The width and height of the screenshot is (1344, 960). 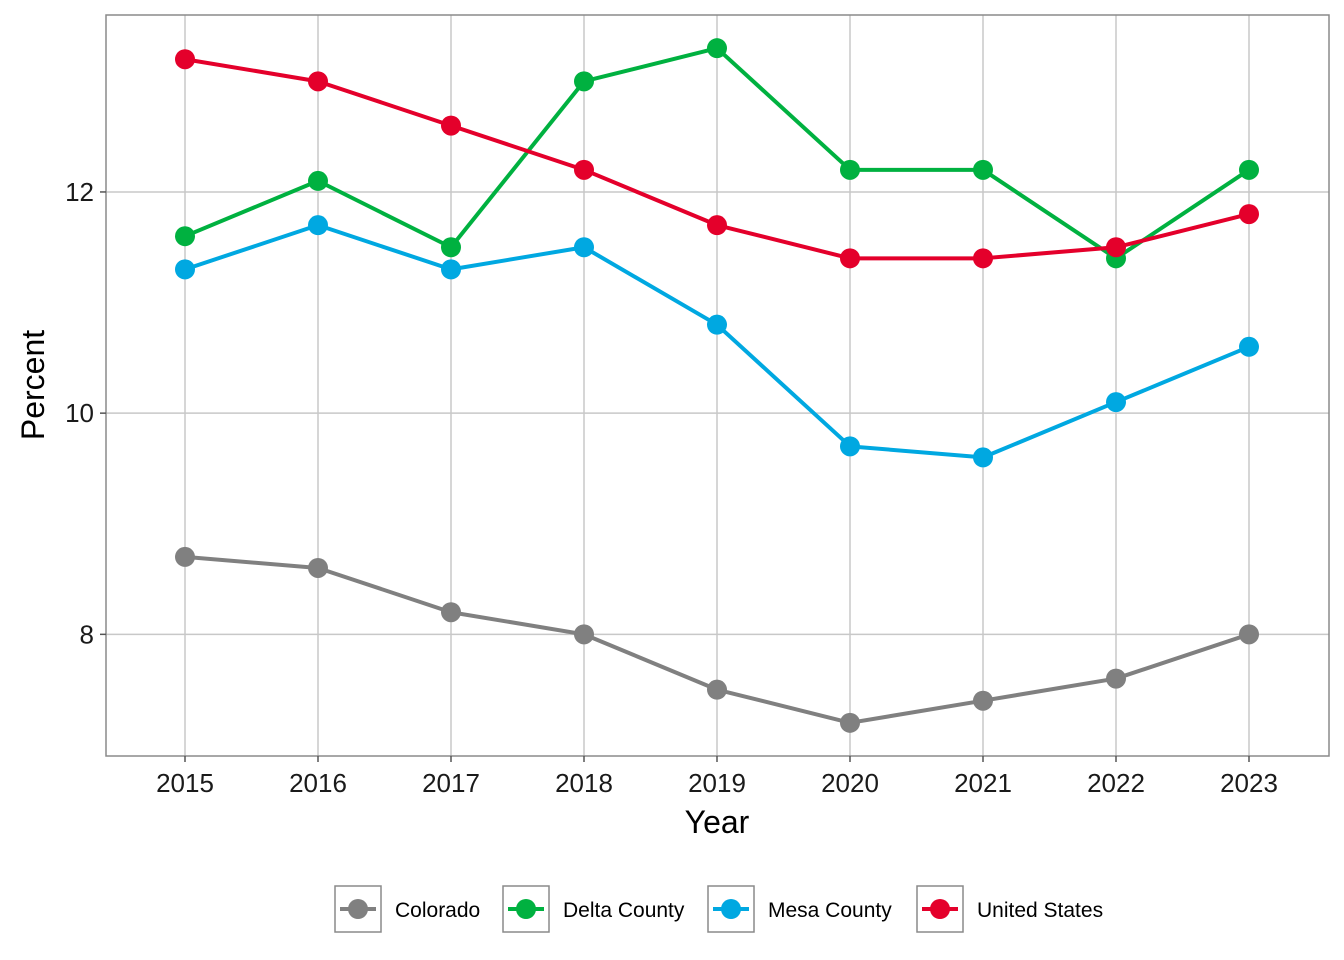 I want to click on x-tick-label: 2017, so click(x=451, y=783).